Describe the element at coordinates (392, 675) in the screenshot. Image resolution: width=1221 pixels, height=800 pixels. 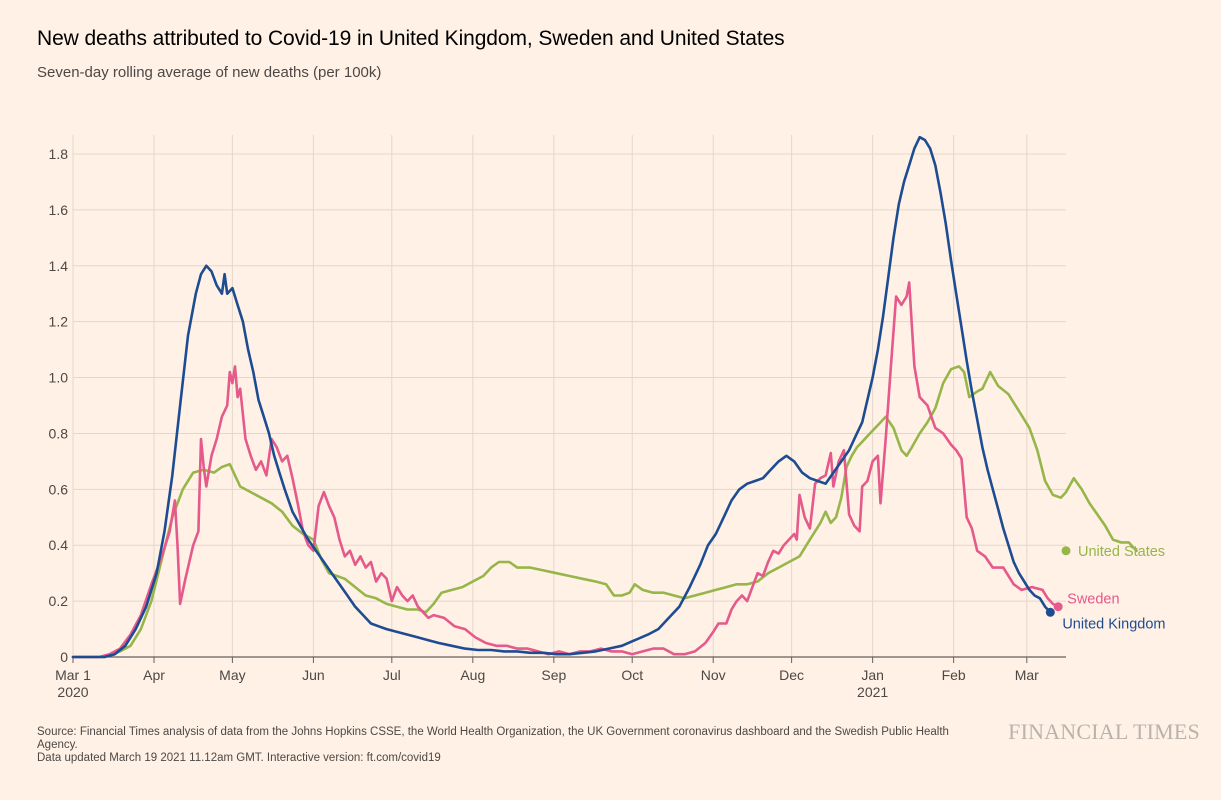
I see `x-tick-label: Jul` at that location.